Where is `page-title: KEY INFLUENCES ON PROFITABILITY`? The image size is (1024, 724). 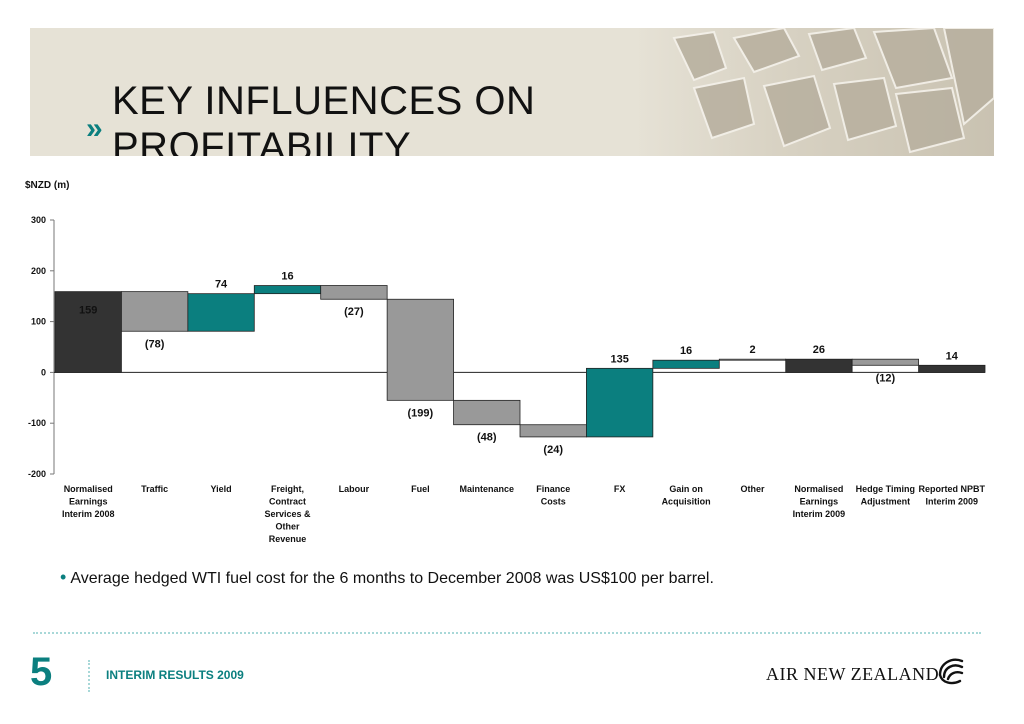 page-title: KEY INFLUENCES ON PROFITABILITY is located at coordinates (372, 117).